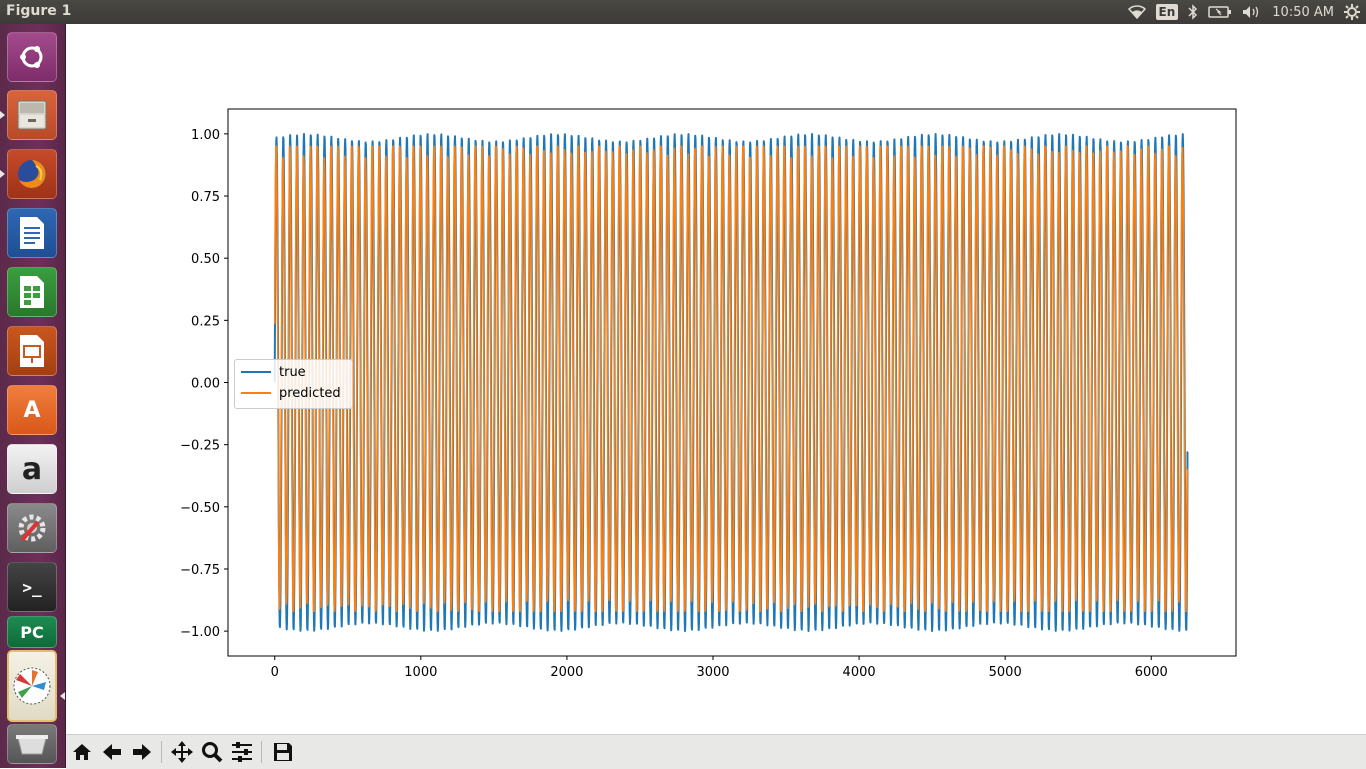  Describe the element at coordinates (205, 321) in the screenshot. I see `y-tick-label: 0.25` at that location.